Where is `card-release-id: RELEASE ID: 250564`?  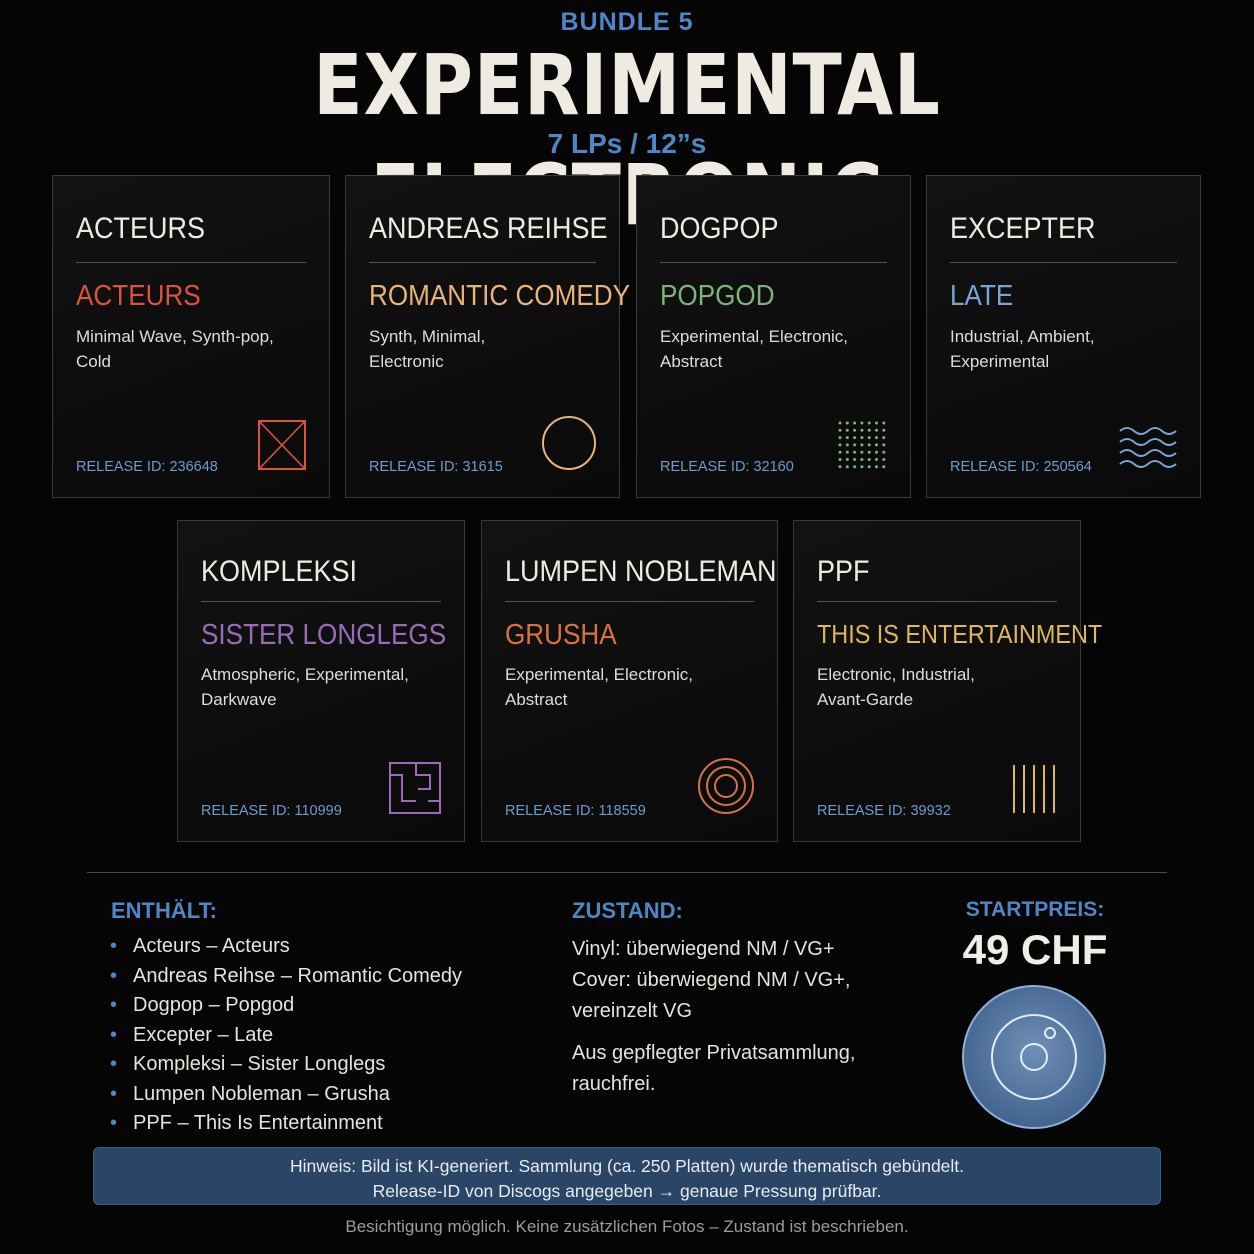 card-release-id: RELEASE ID: 250564 is located at coordinates (1021, 467).